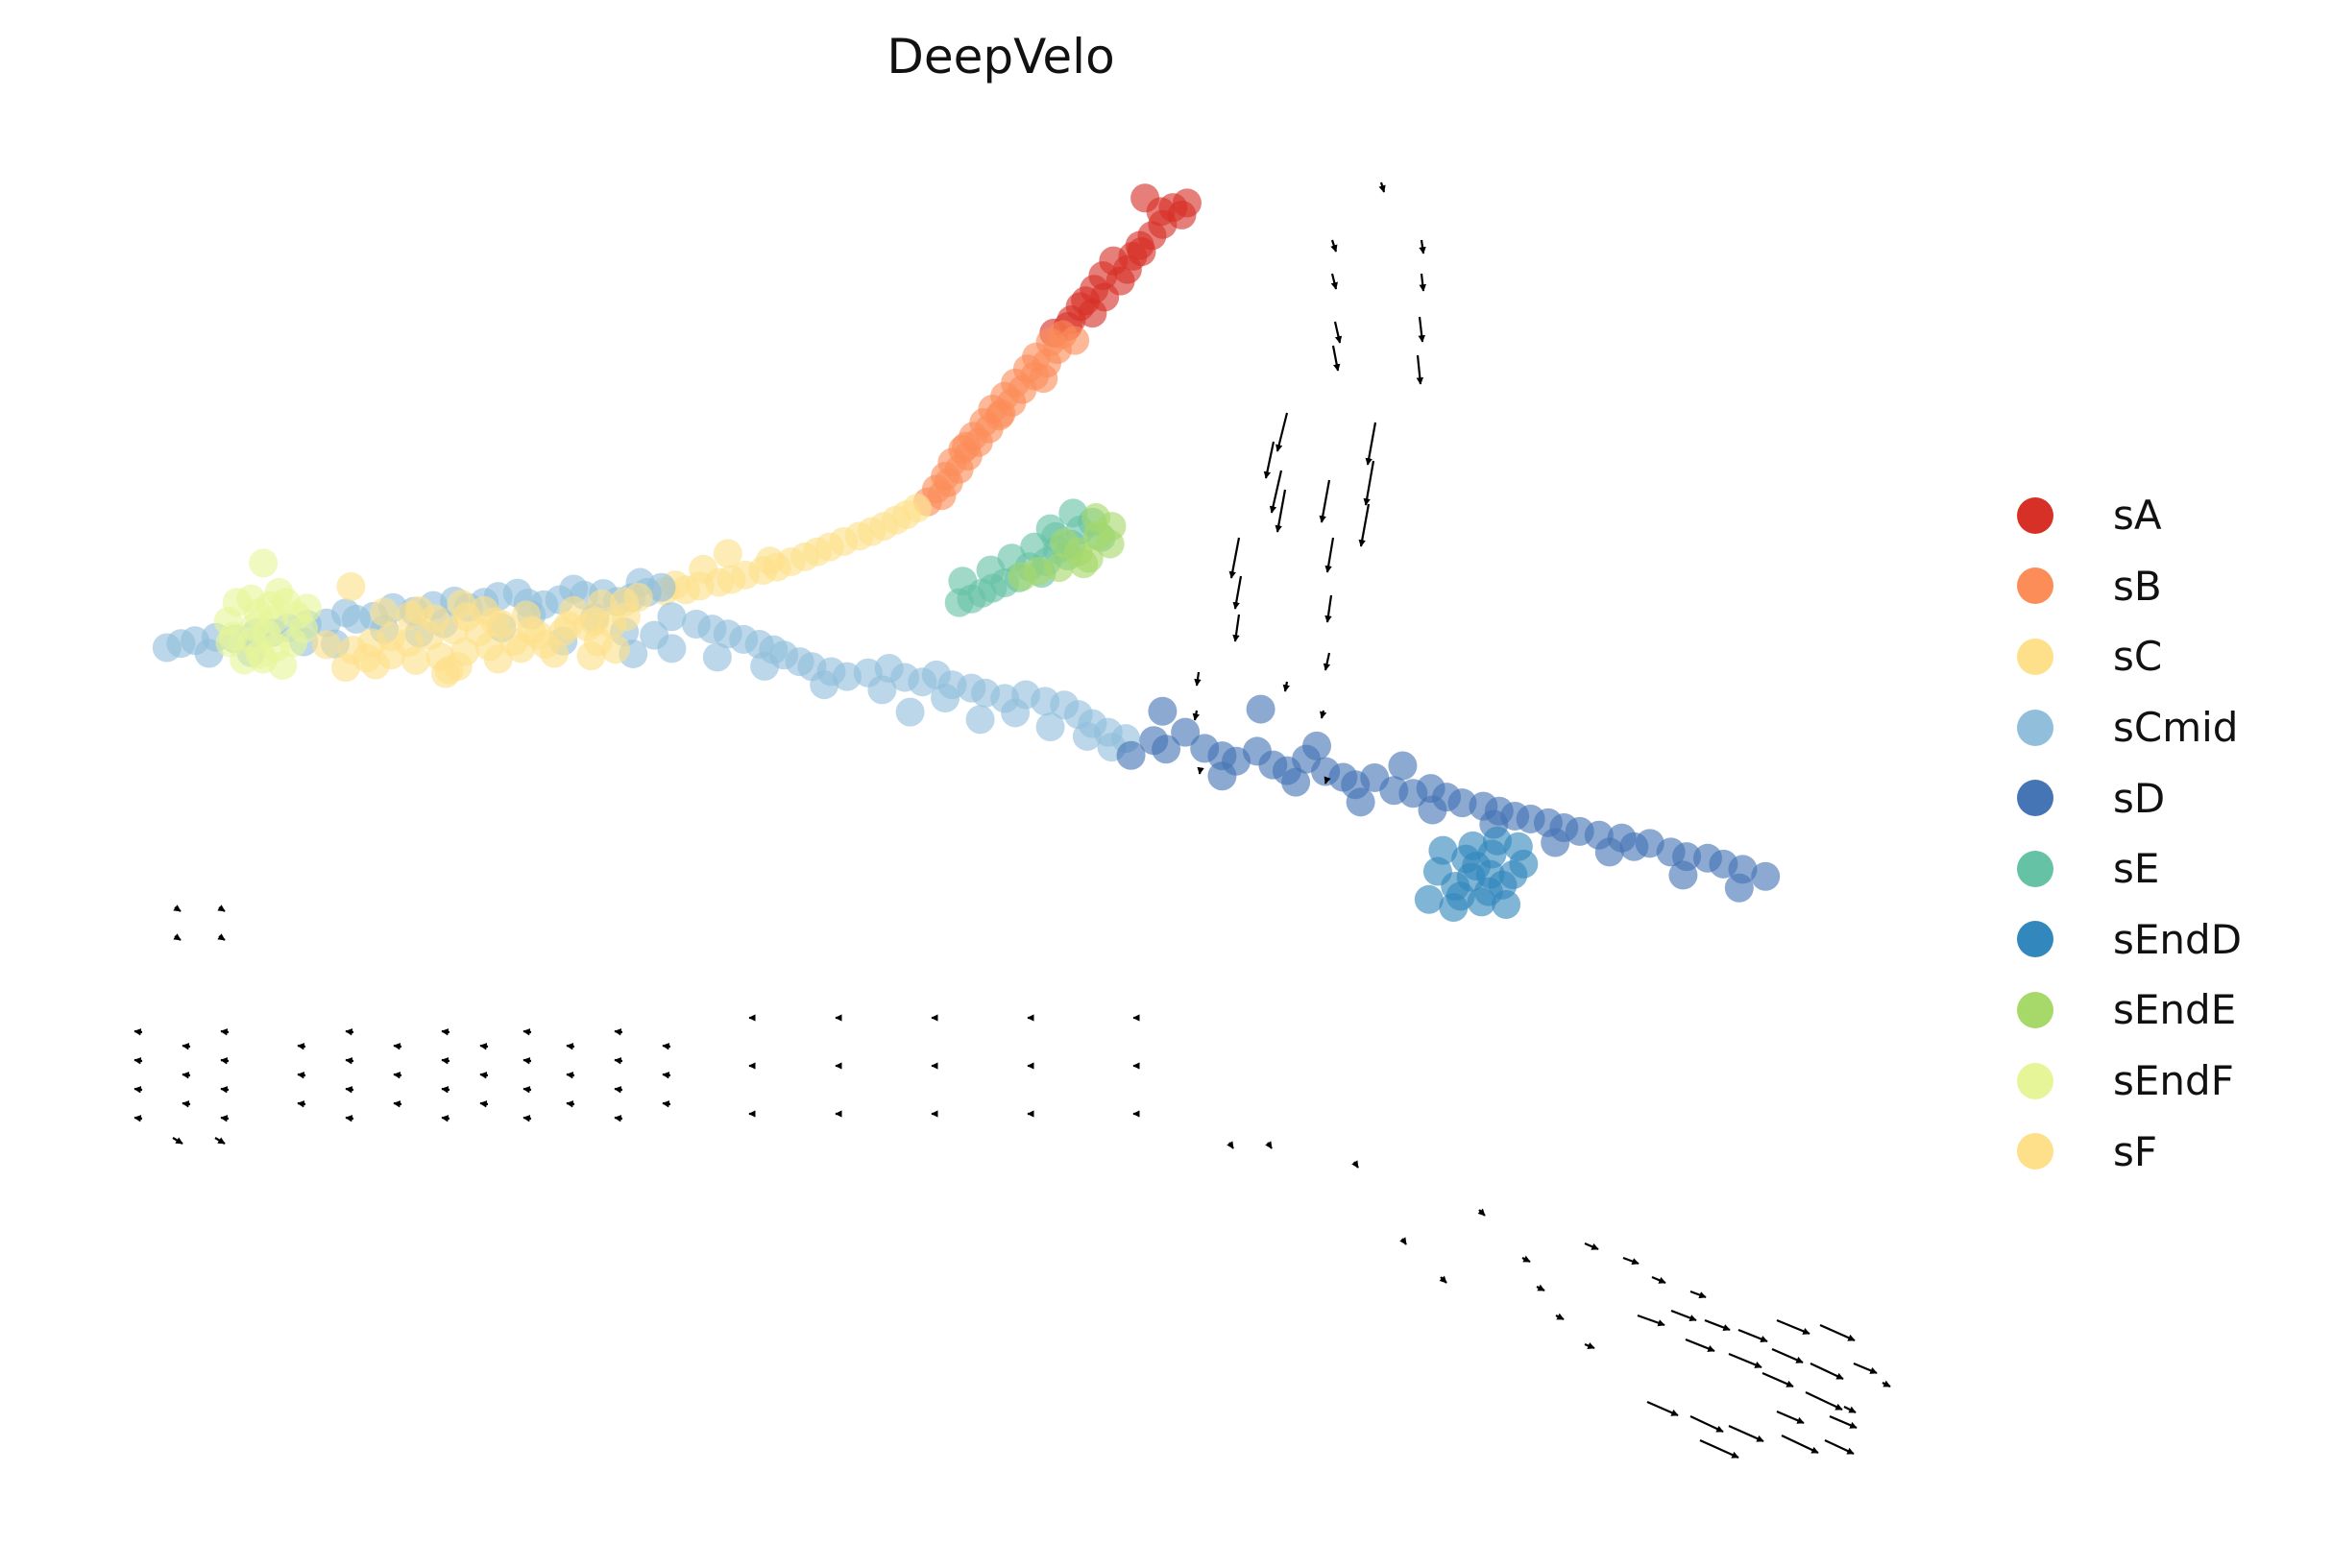 The height and width of the screenshot is (1568, 2332). Describe the element at coordinates (1001, 56) in the screenshot. I see `chart-title: DeepVelo` at that location.